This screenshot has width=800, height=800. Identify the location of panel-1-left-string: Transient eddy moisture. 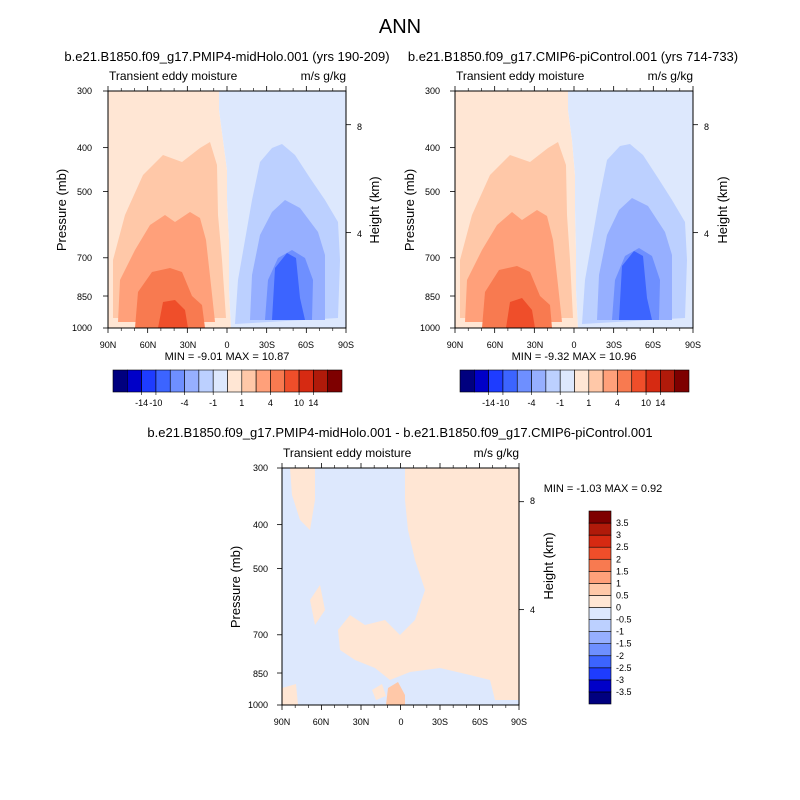
(173, 76).